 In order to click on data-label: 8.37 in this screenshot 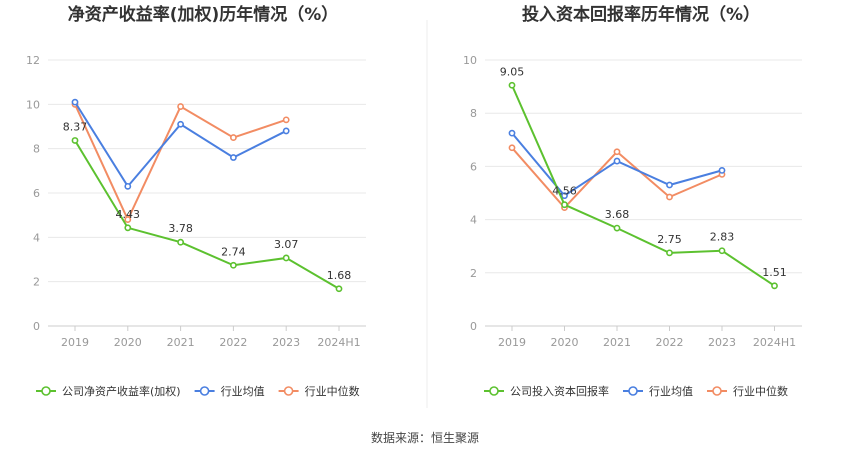, I will do `click(75, 126)`.